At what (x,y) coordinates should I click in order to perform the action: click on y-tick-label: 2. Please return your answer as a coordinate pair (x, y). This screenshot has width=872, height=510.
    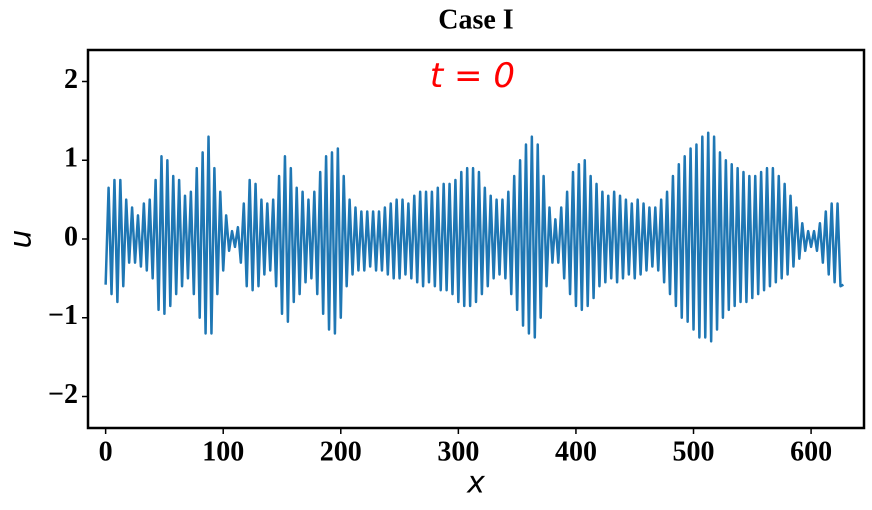
    Looking at the image, I should click on (71, 79).